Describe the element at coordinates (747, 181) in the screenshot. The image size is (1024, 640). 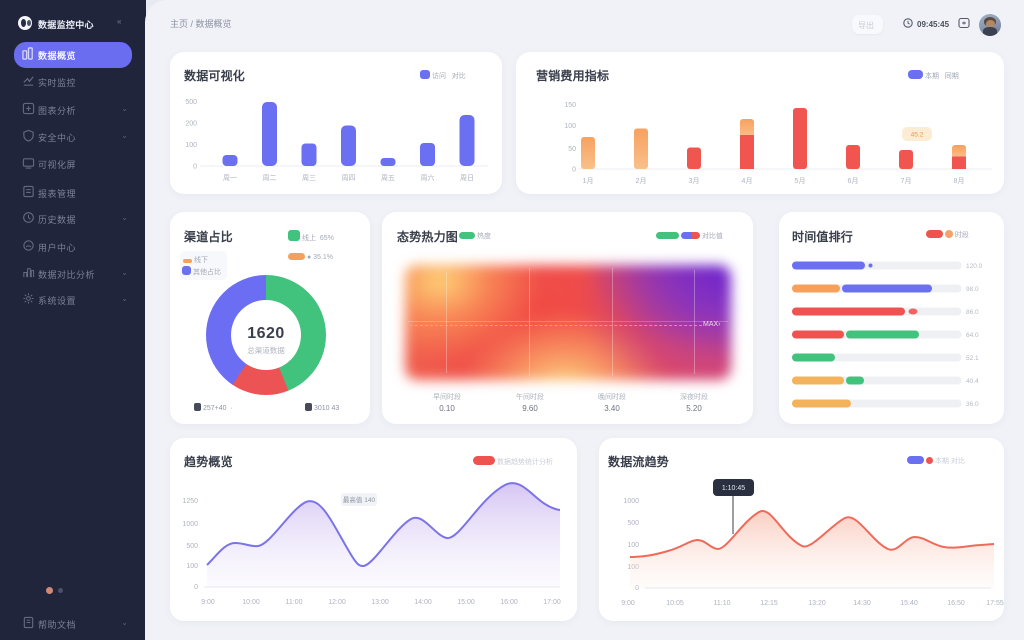
I see `svg-text: 4月` at that location.